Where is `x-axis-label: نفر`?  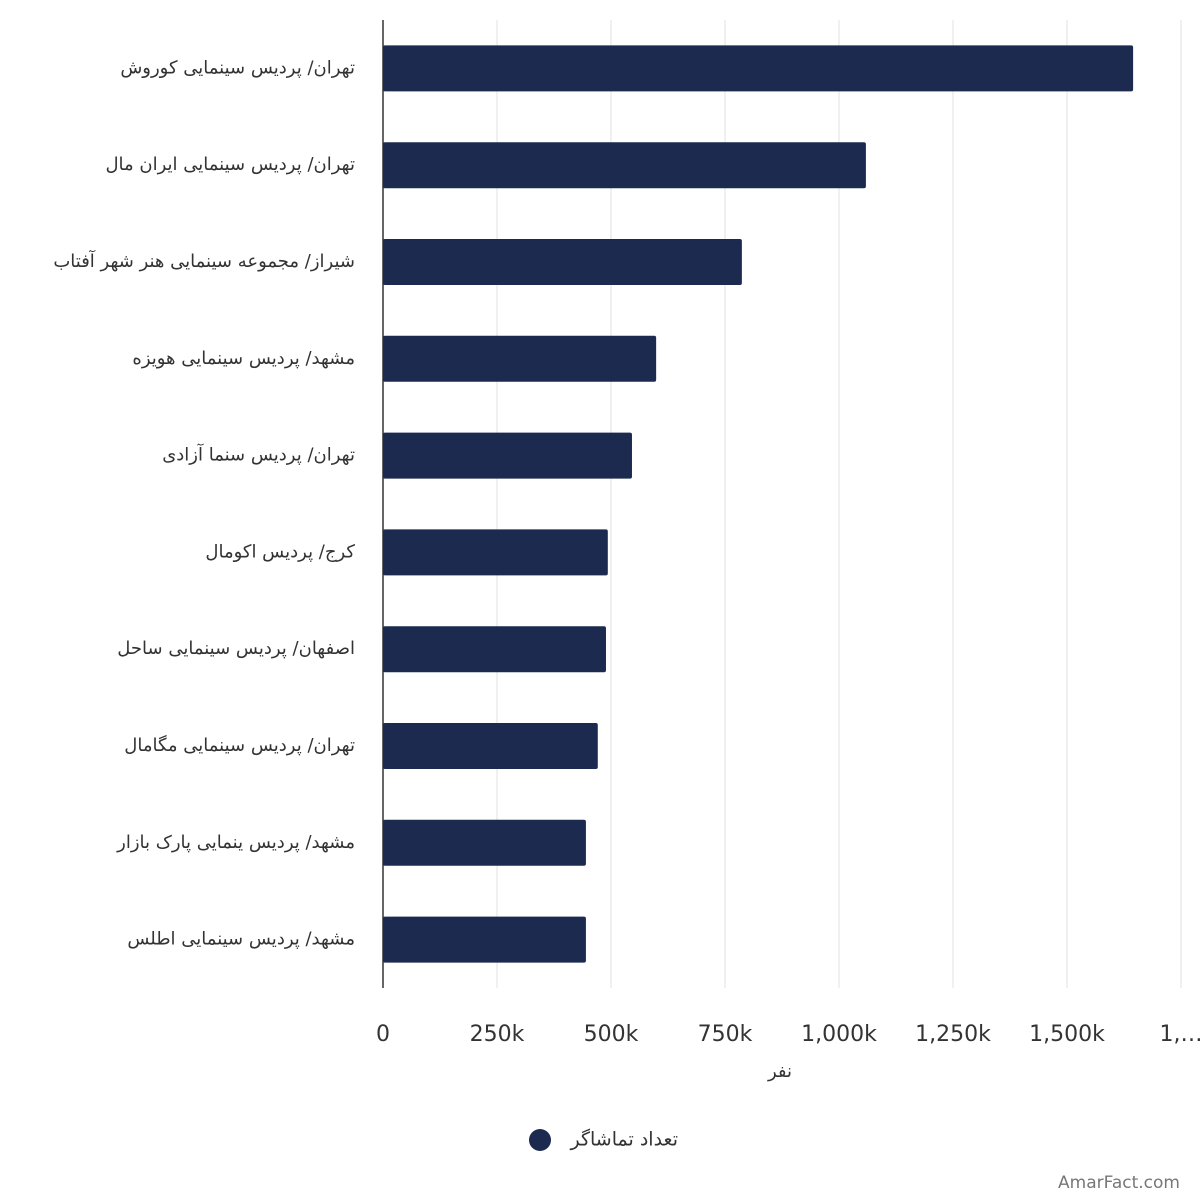
x-axis-label: نفر is located at coordinates (779, 1071).